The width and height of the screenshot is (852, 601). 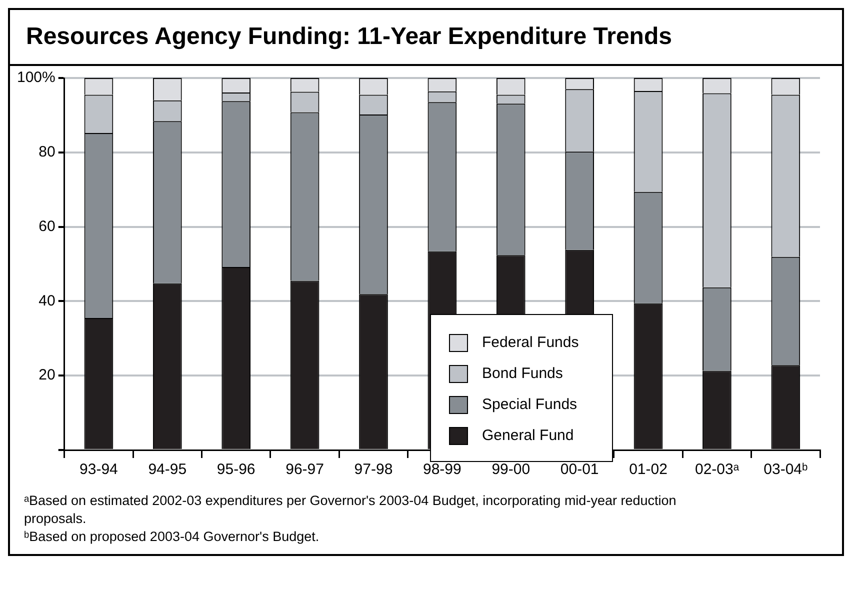 I want to click on y-tick-label: 100%, so click(x=36, y=77).